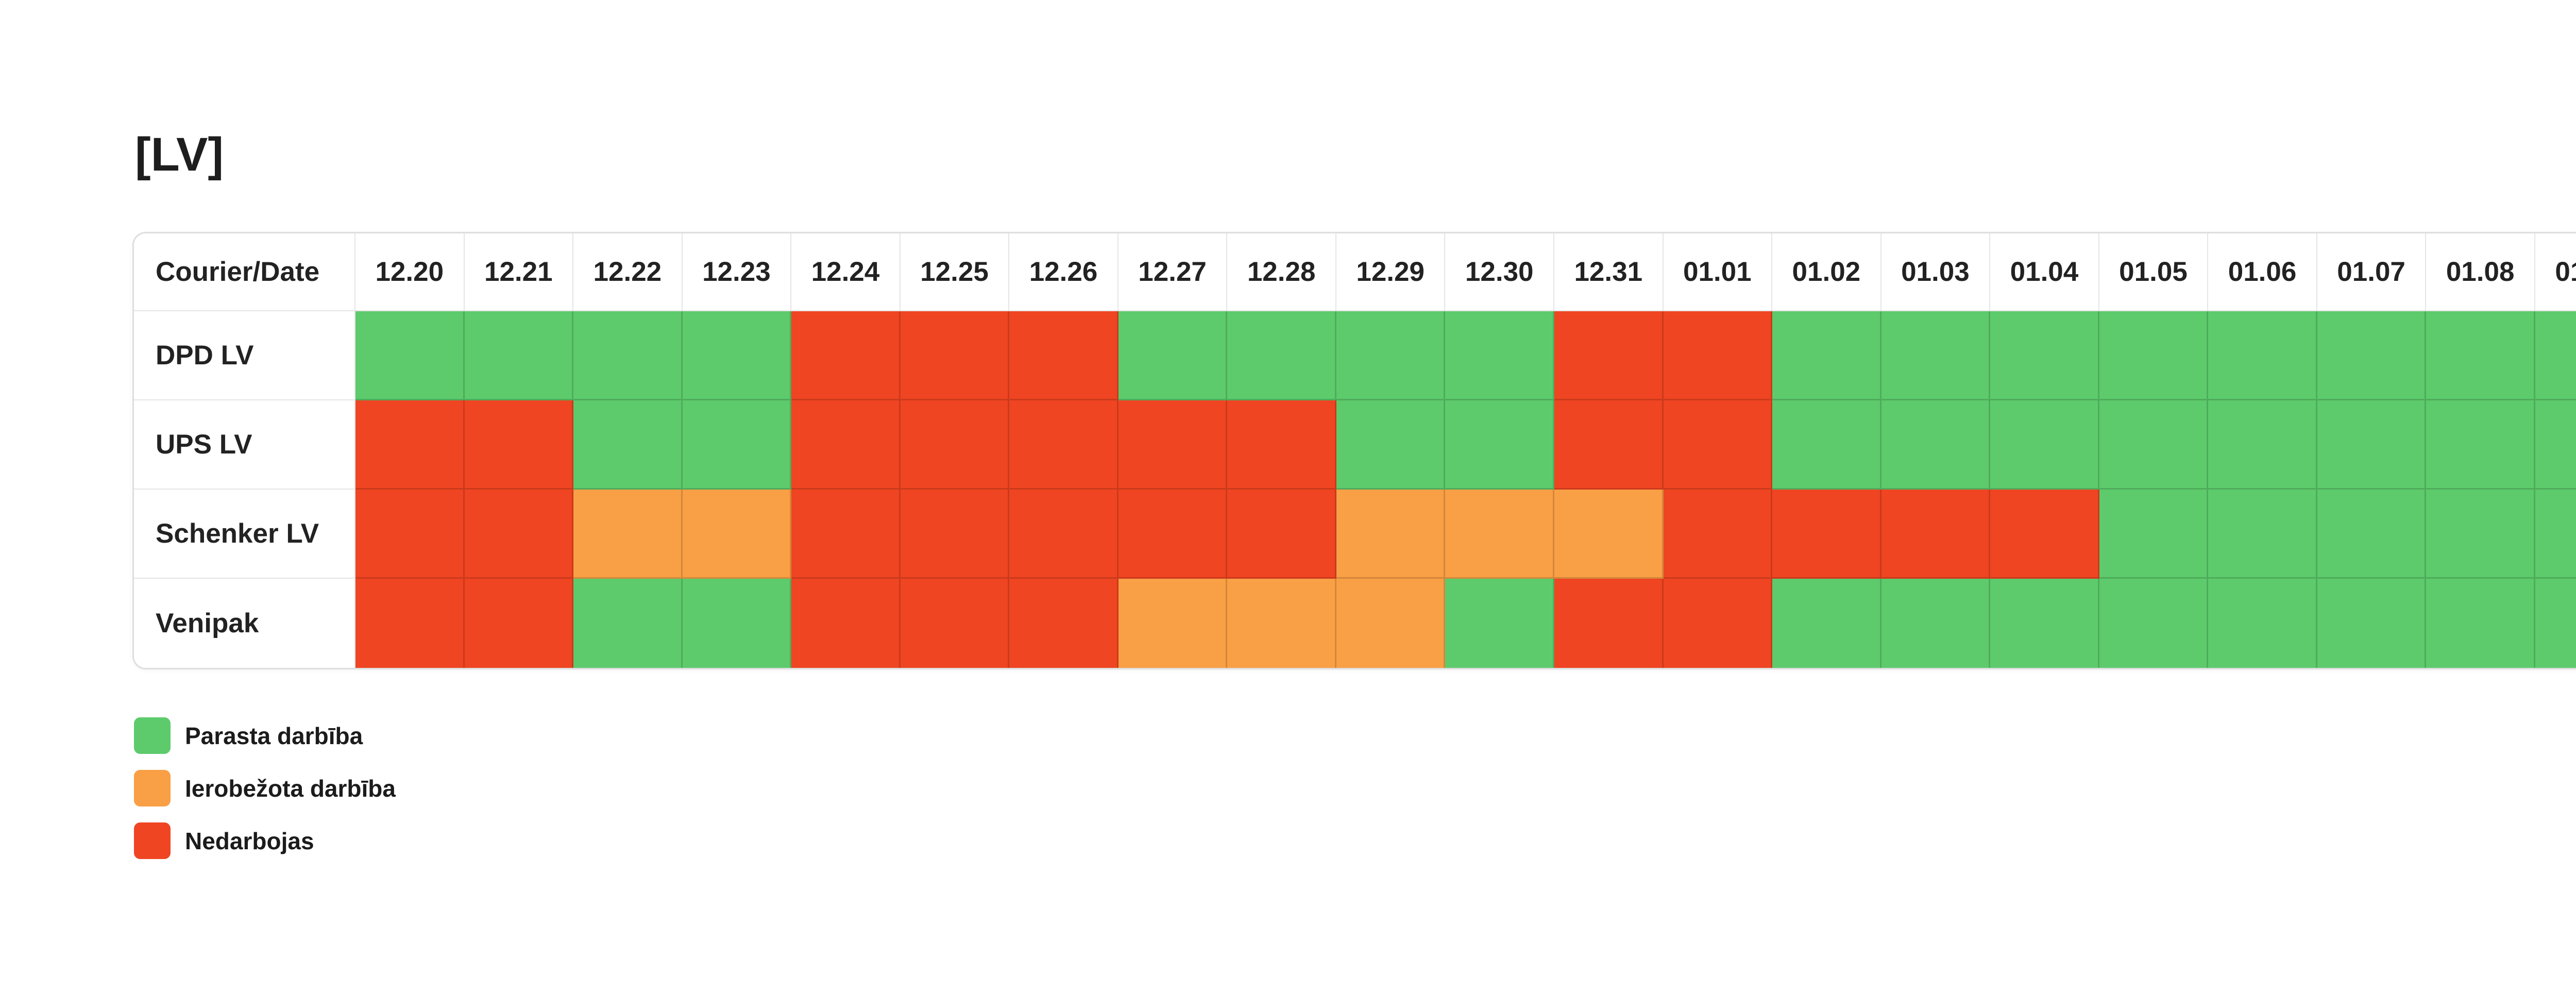 The image size is (2576, 992). What do you see at coordinates (180, 154) in the screenshot?
I see `page-title: [LV]` at bounding box center [180, 154].